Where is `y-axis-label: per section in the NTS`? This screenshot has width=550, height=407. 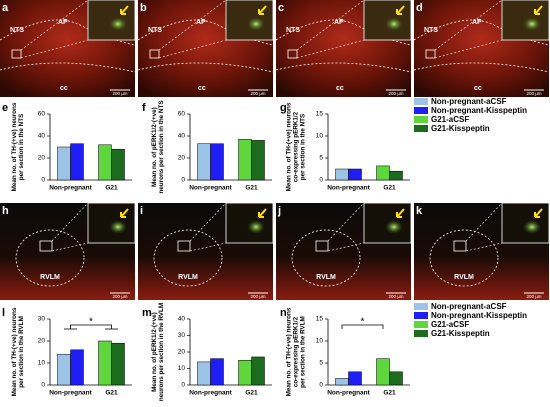
y-axis-label: per section in the NTS is located at coordinates (21, 147).